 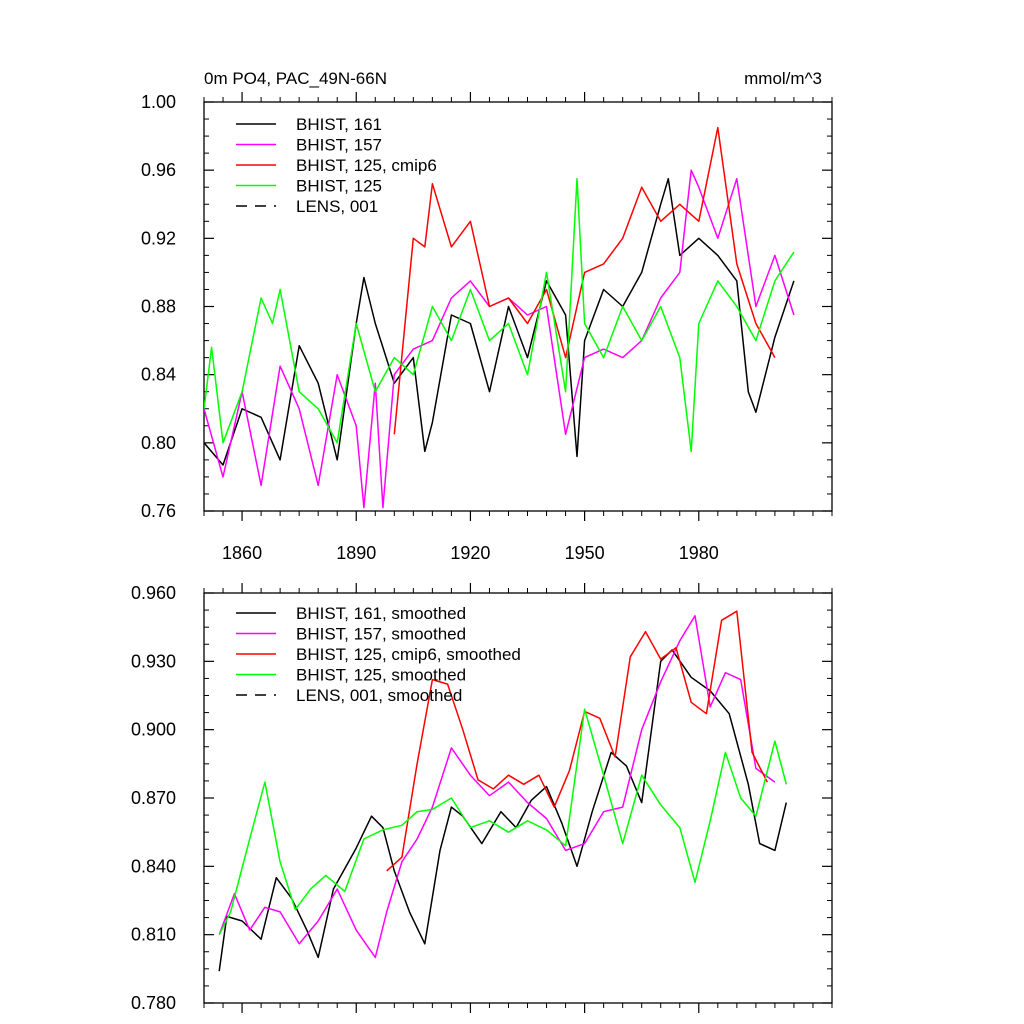 What do you see at coordinates (577, 741) in the screenshot?
I see `series-line-bhist-125-cmip6-smoothed` at bounding box center [577, 741].